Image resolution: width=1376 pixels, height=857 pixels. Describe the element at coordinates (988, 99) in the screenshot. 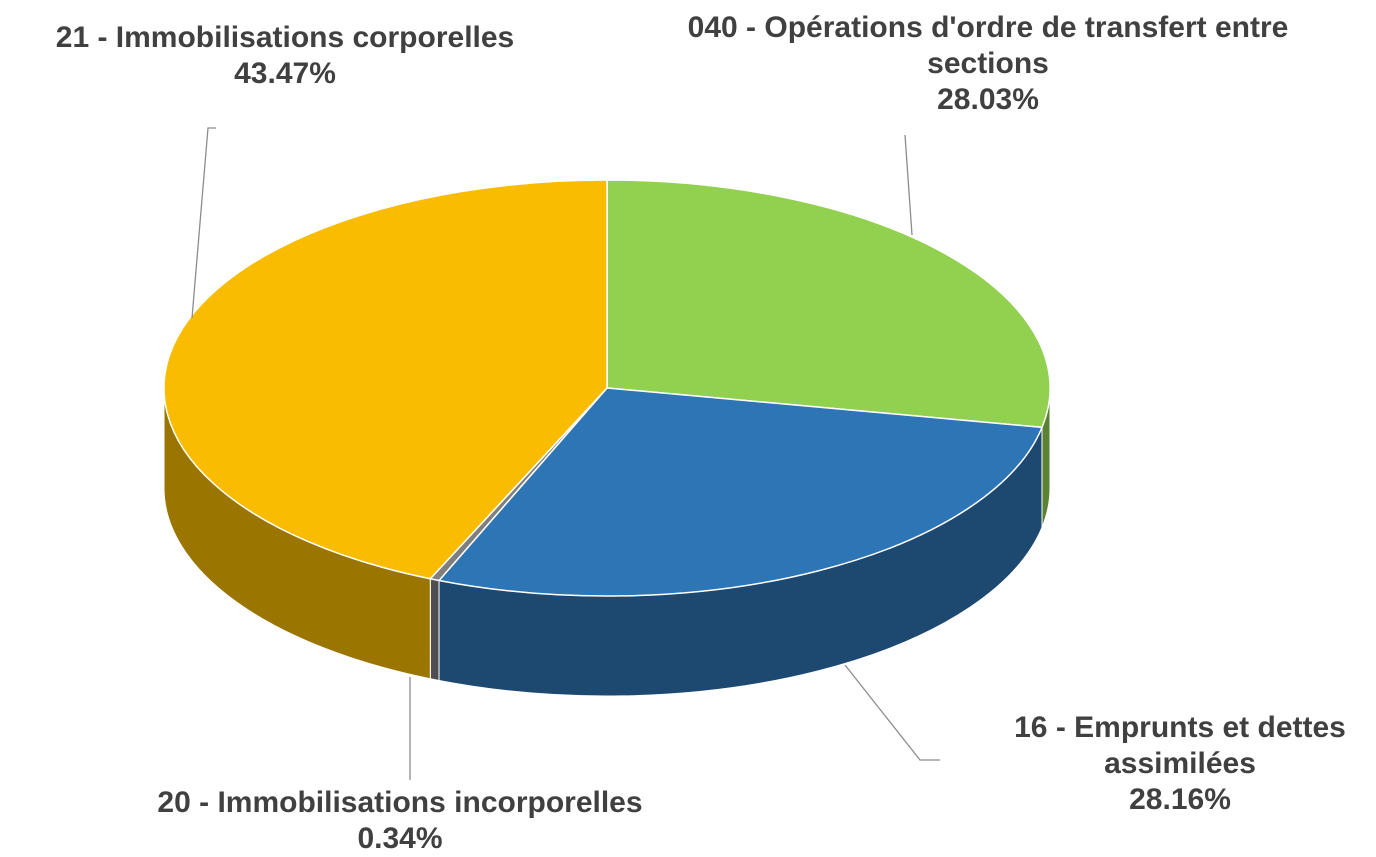

I see `value-label: 28.03%` at that location.